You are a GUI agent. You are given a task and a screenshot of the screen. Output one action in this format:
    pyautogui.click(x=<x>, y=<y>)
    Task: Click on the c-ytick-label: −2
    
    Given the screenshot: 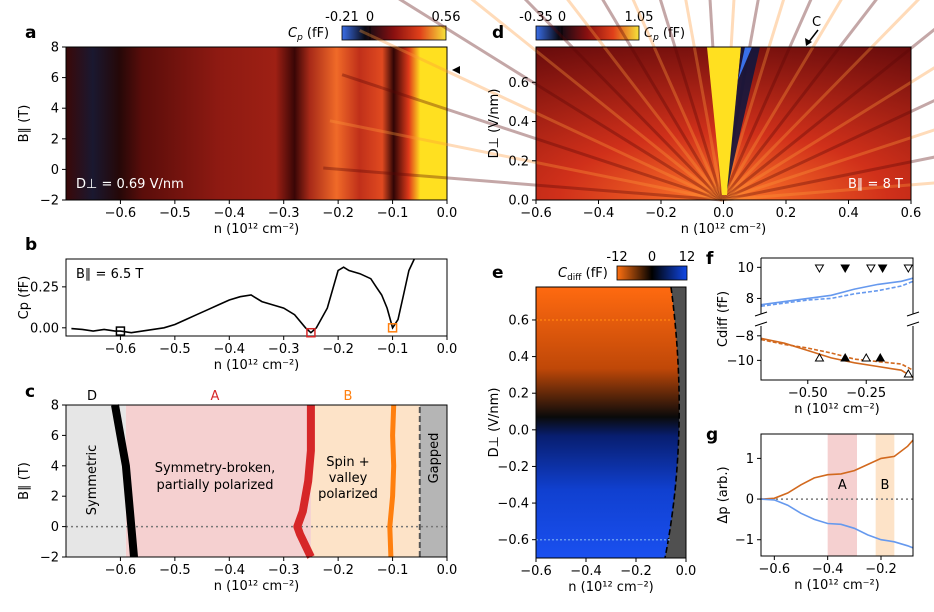 What is the action you would take?
    pyautogui.click(x=49, y=558)
    